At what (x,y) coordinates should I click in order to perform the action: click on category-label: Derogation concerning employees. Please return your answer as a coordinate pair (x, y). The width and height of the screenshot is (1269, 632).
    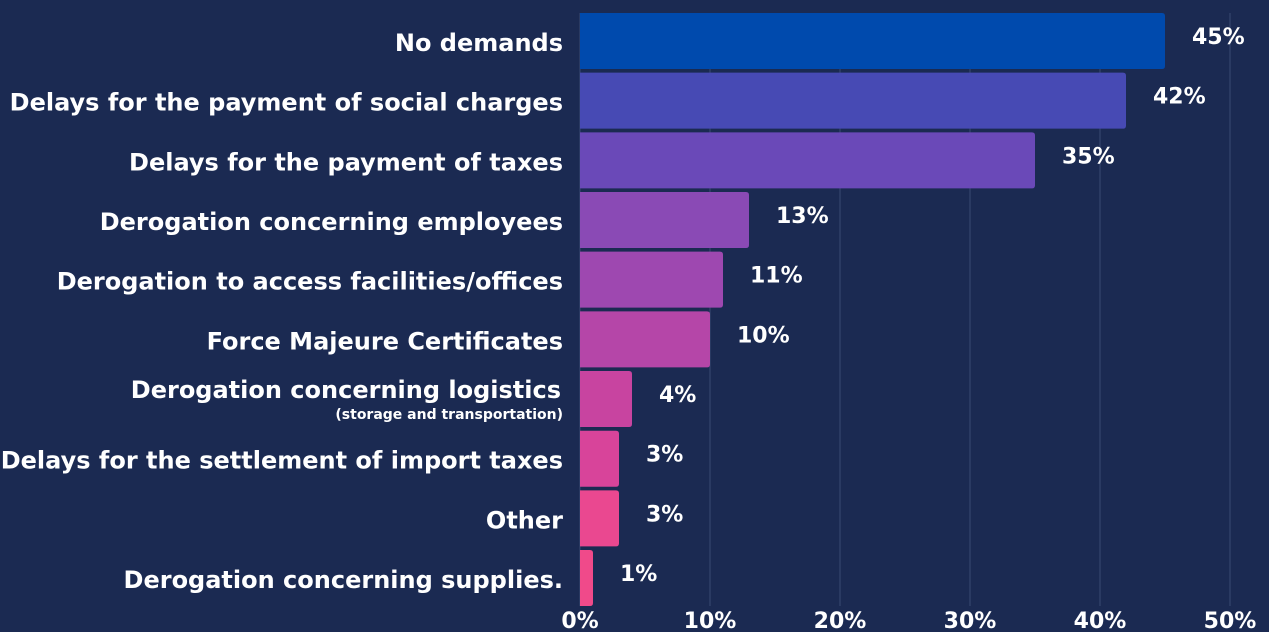
    Looking at the image, I should click on (331, 222).